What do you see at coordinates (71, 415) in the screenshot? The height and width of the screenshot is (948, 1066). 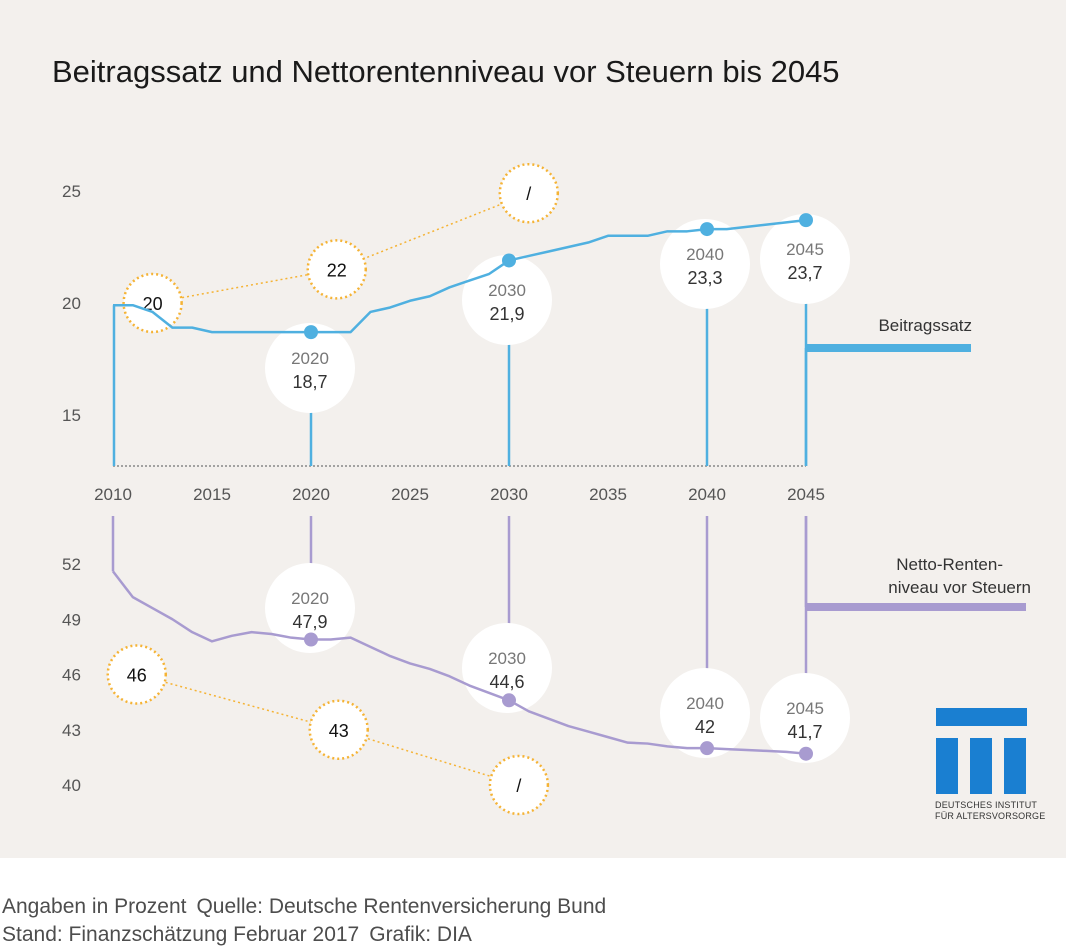 I see `top-y-tick-label: 15` at bounding box center [71, 415].